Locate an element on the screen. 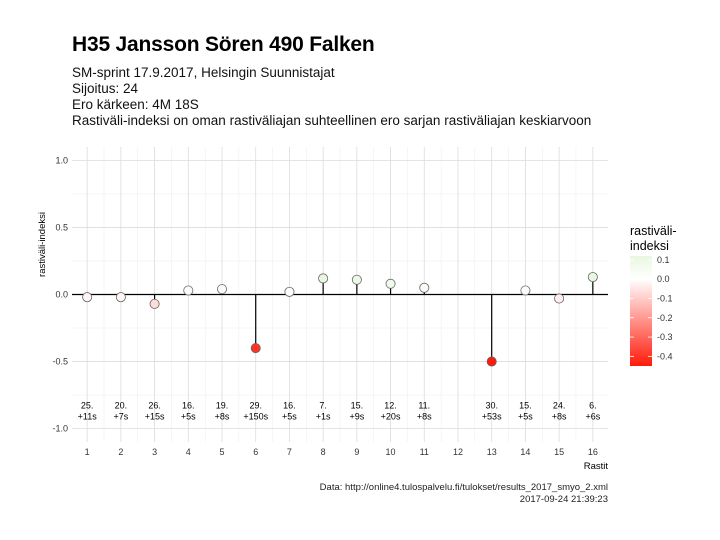 This screenshot has height=540, width=720. x-tick-label: 9 is located at coordinates (356, 452).